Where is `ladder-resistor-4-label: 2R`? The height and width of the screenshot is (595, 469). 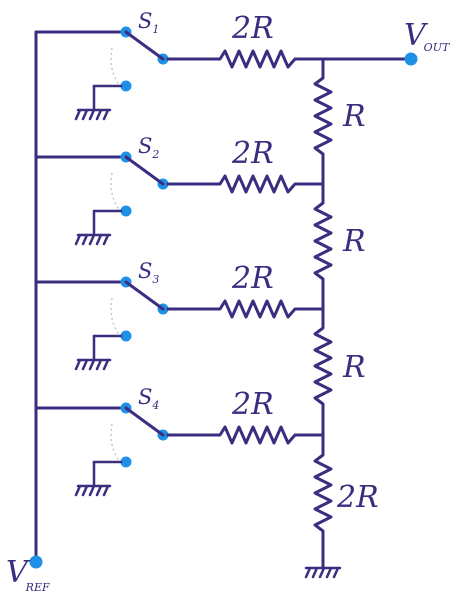 ladder-resistor-4-label: 2R is located at coordinates (357, 497).